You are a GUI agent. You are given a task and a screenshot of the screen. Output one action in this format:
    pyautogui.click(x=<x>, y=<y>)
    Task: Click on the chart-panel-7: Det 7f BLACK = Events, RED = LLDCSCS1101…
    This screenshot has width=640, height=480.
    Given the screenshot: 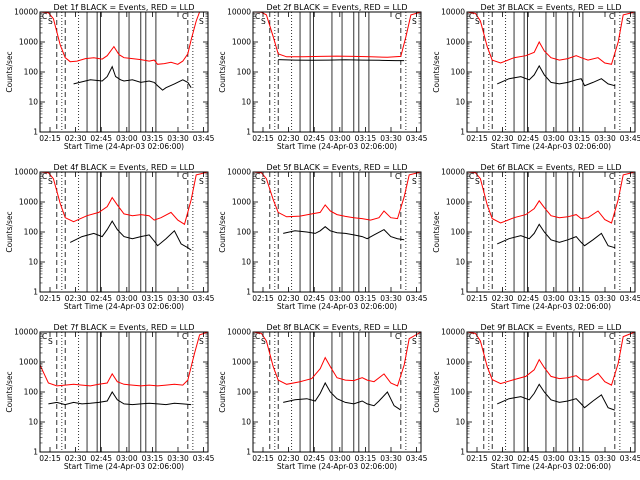 What is the action you would take?
    pyautogui.click(x=110, y=397)
    